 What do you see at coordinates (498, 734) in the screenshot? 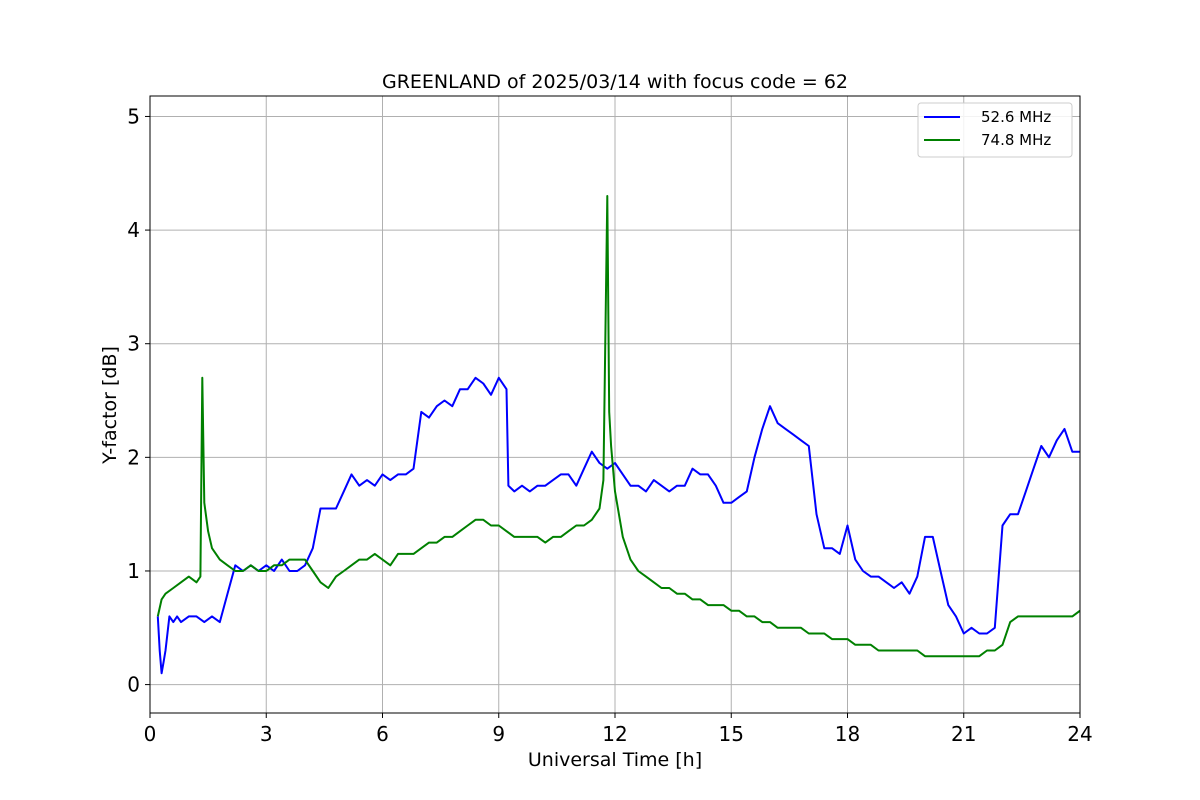
I see `x-tick-label: 9` at bounding box center [498, 734].